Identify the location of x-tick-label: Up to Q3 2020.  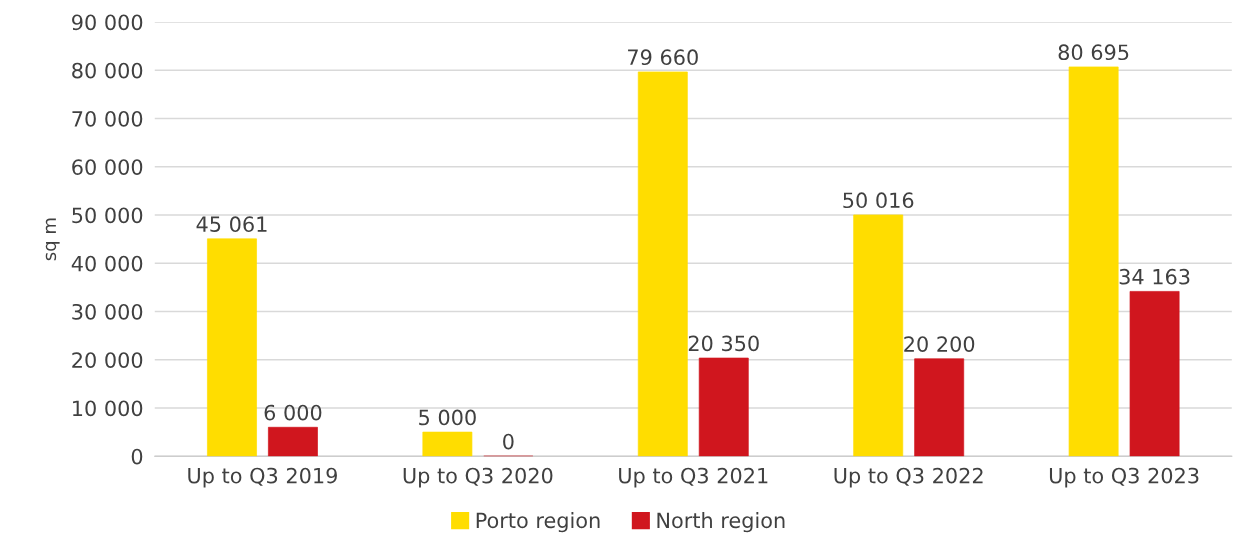
(478, 477).